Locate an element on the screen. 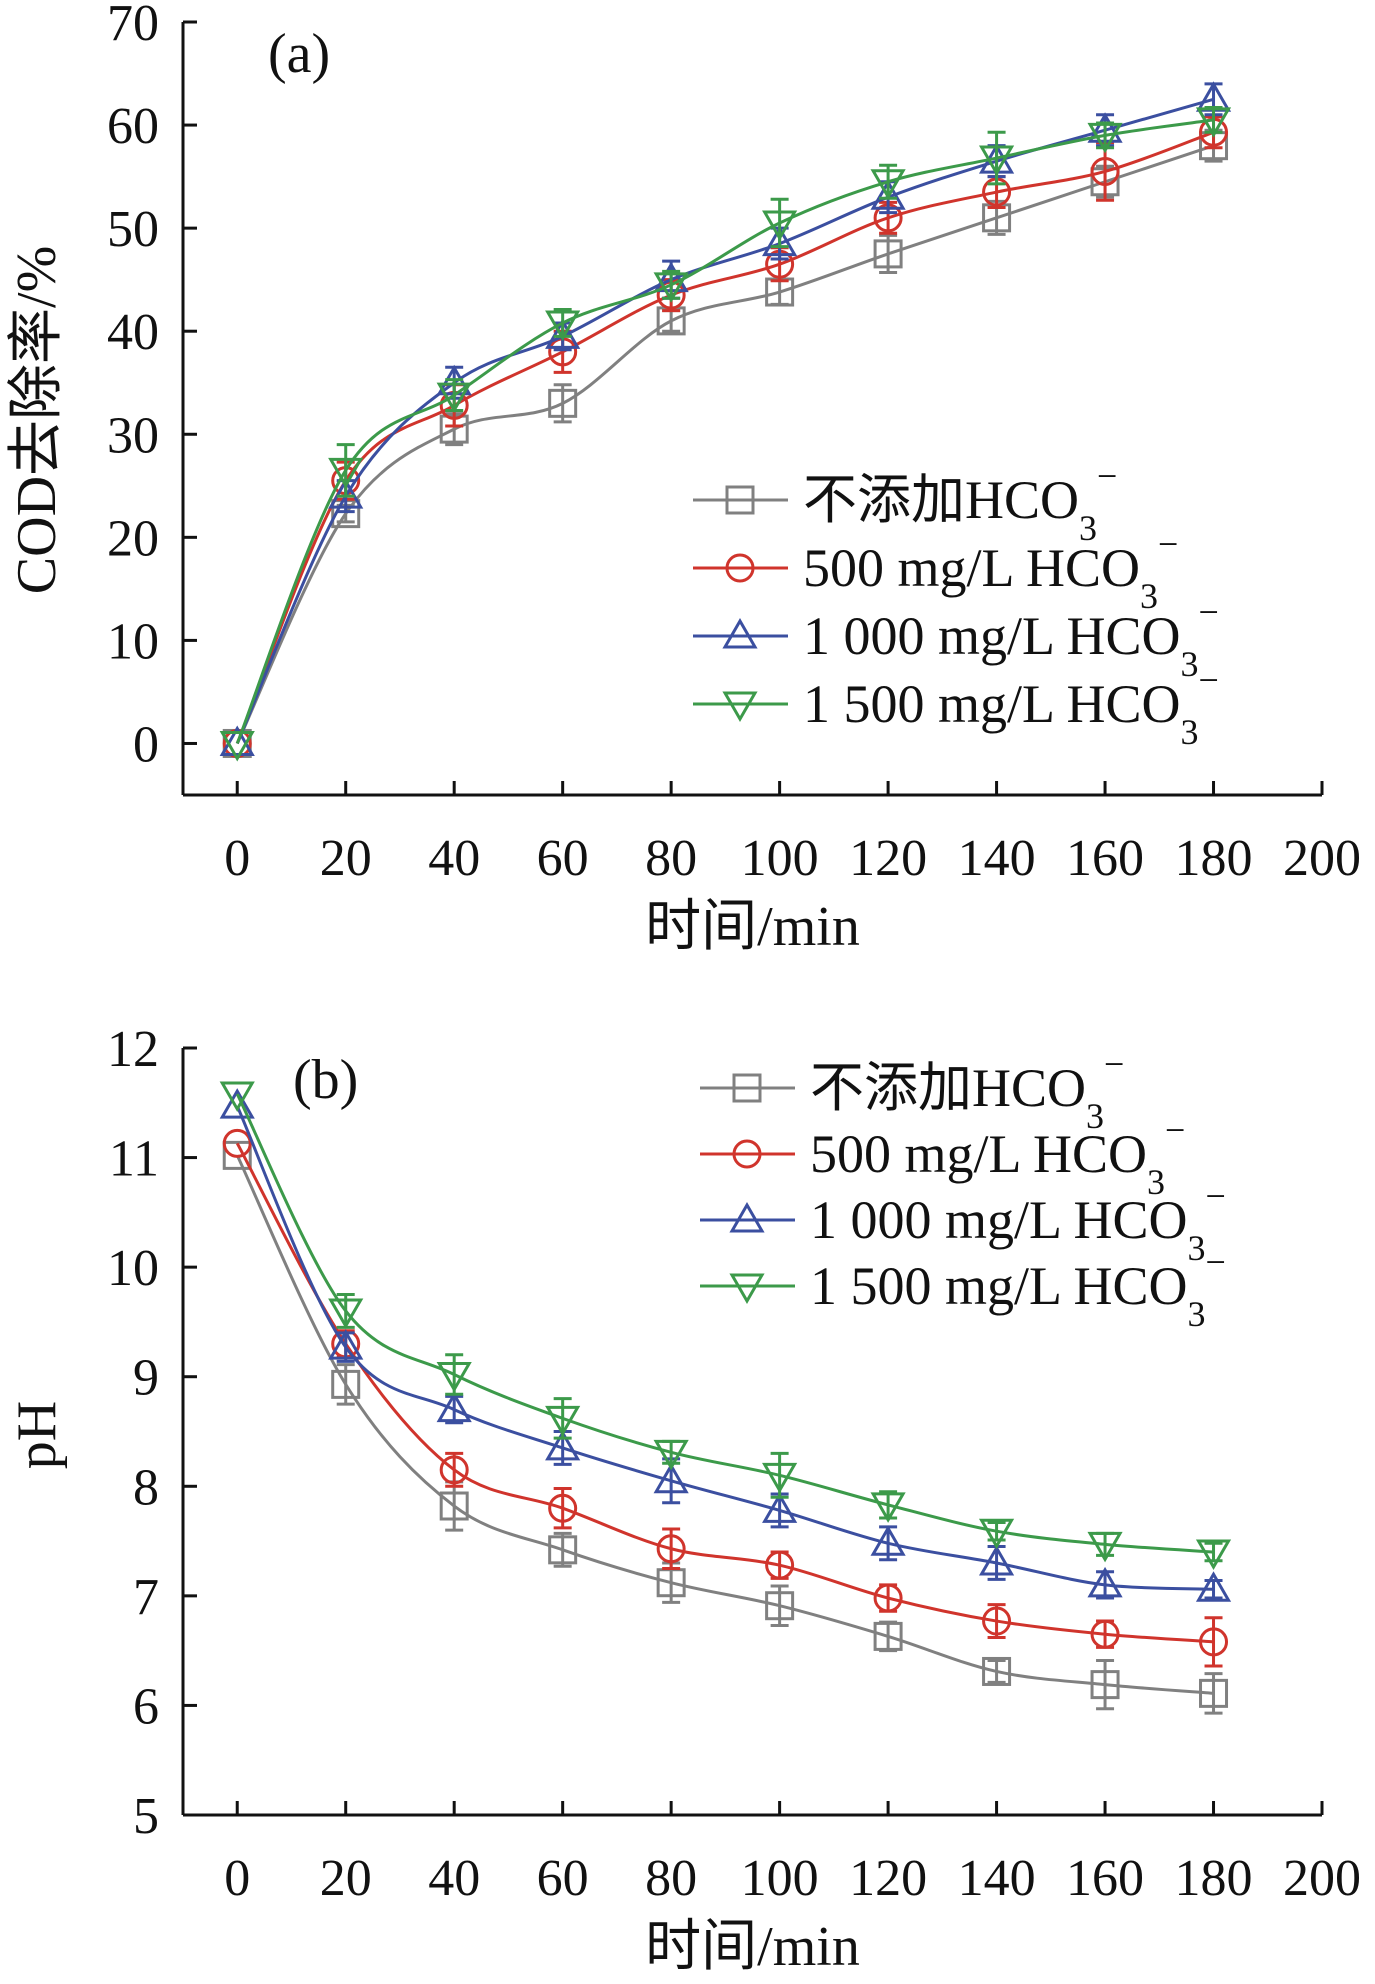 The image size is (1375, 1984). x-tick-label: 200 is located at coordinates (1322, 1878).